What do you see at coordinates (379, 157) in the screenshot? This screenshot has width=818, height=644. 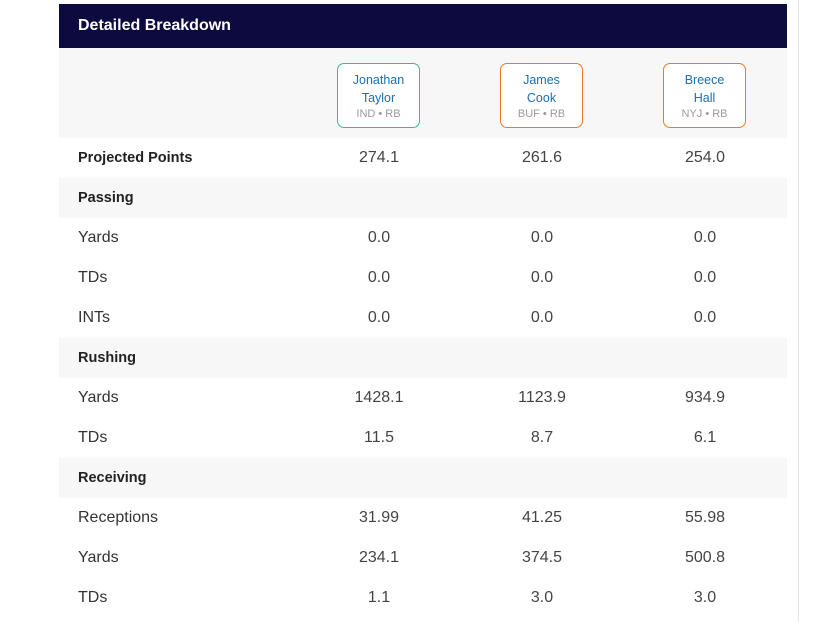 I see `value-jonathan-taylor: 274.1` at bounding box center [379, 157].